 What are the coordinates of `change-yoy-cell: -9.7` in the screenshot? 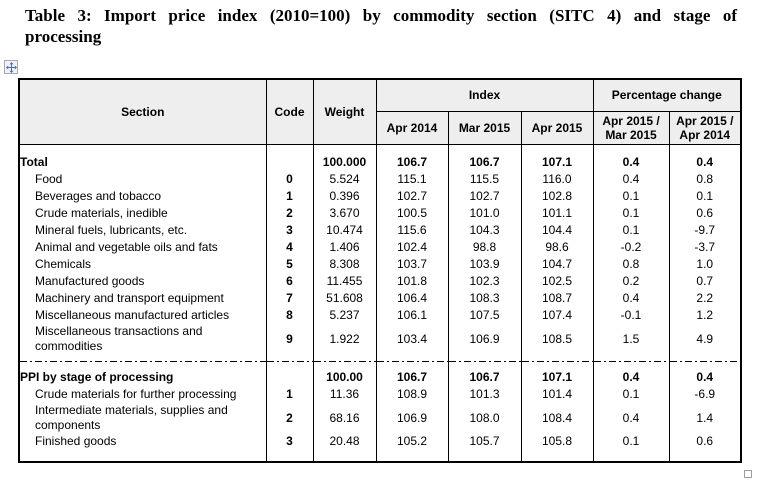 It's located at (705, 230).